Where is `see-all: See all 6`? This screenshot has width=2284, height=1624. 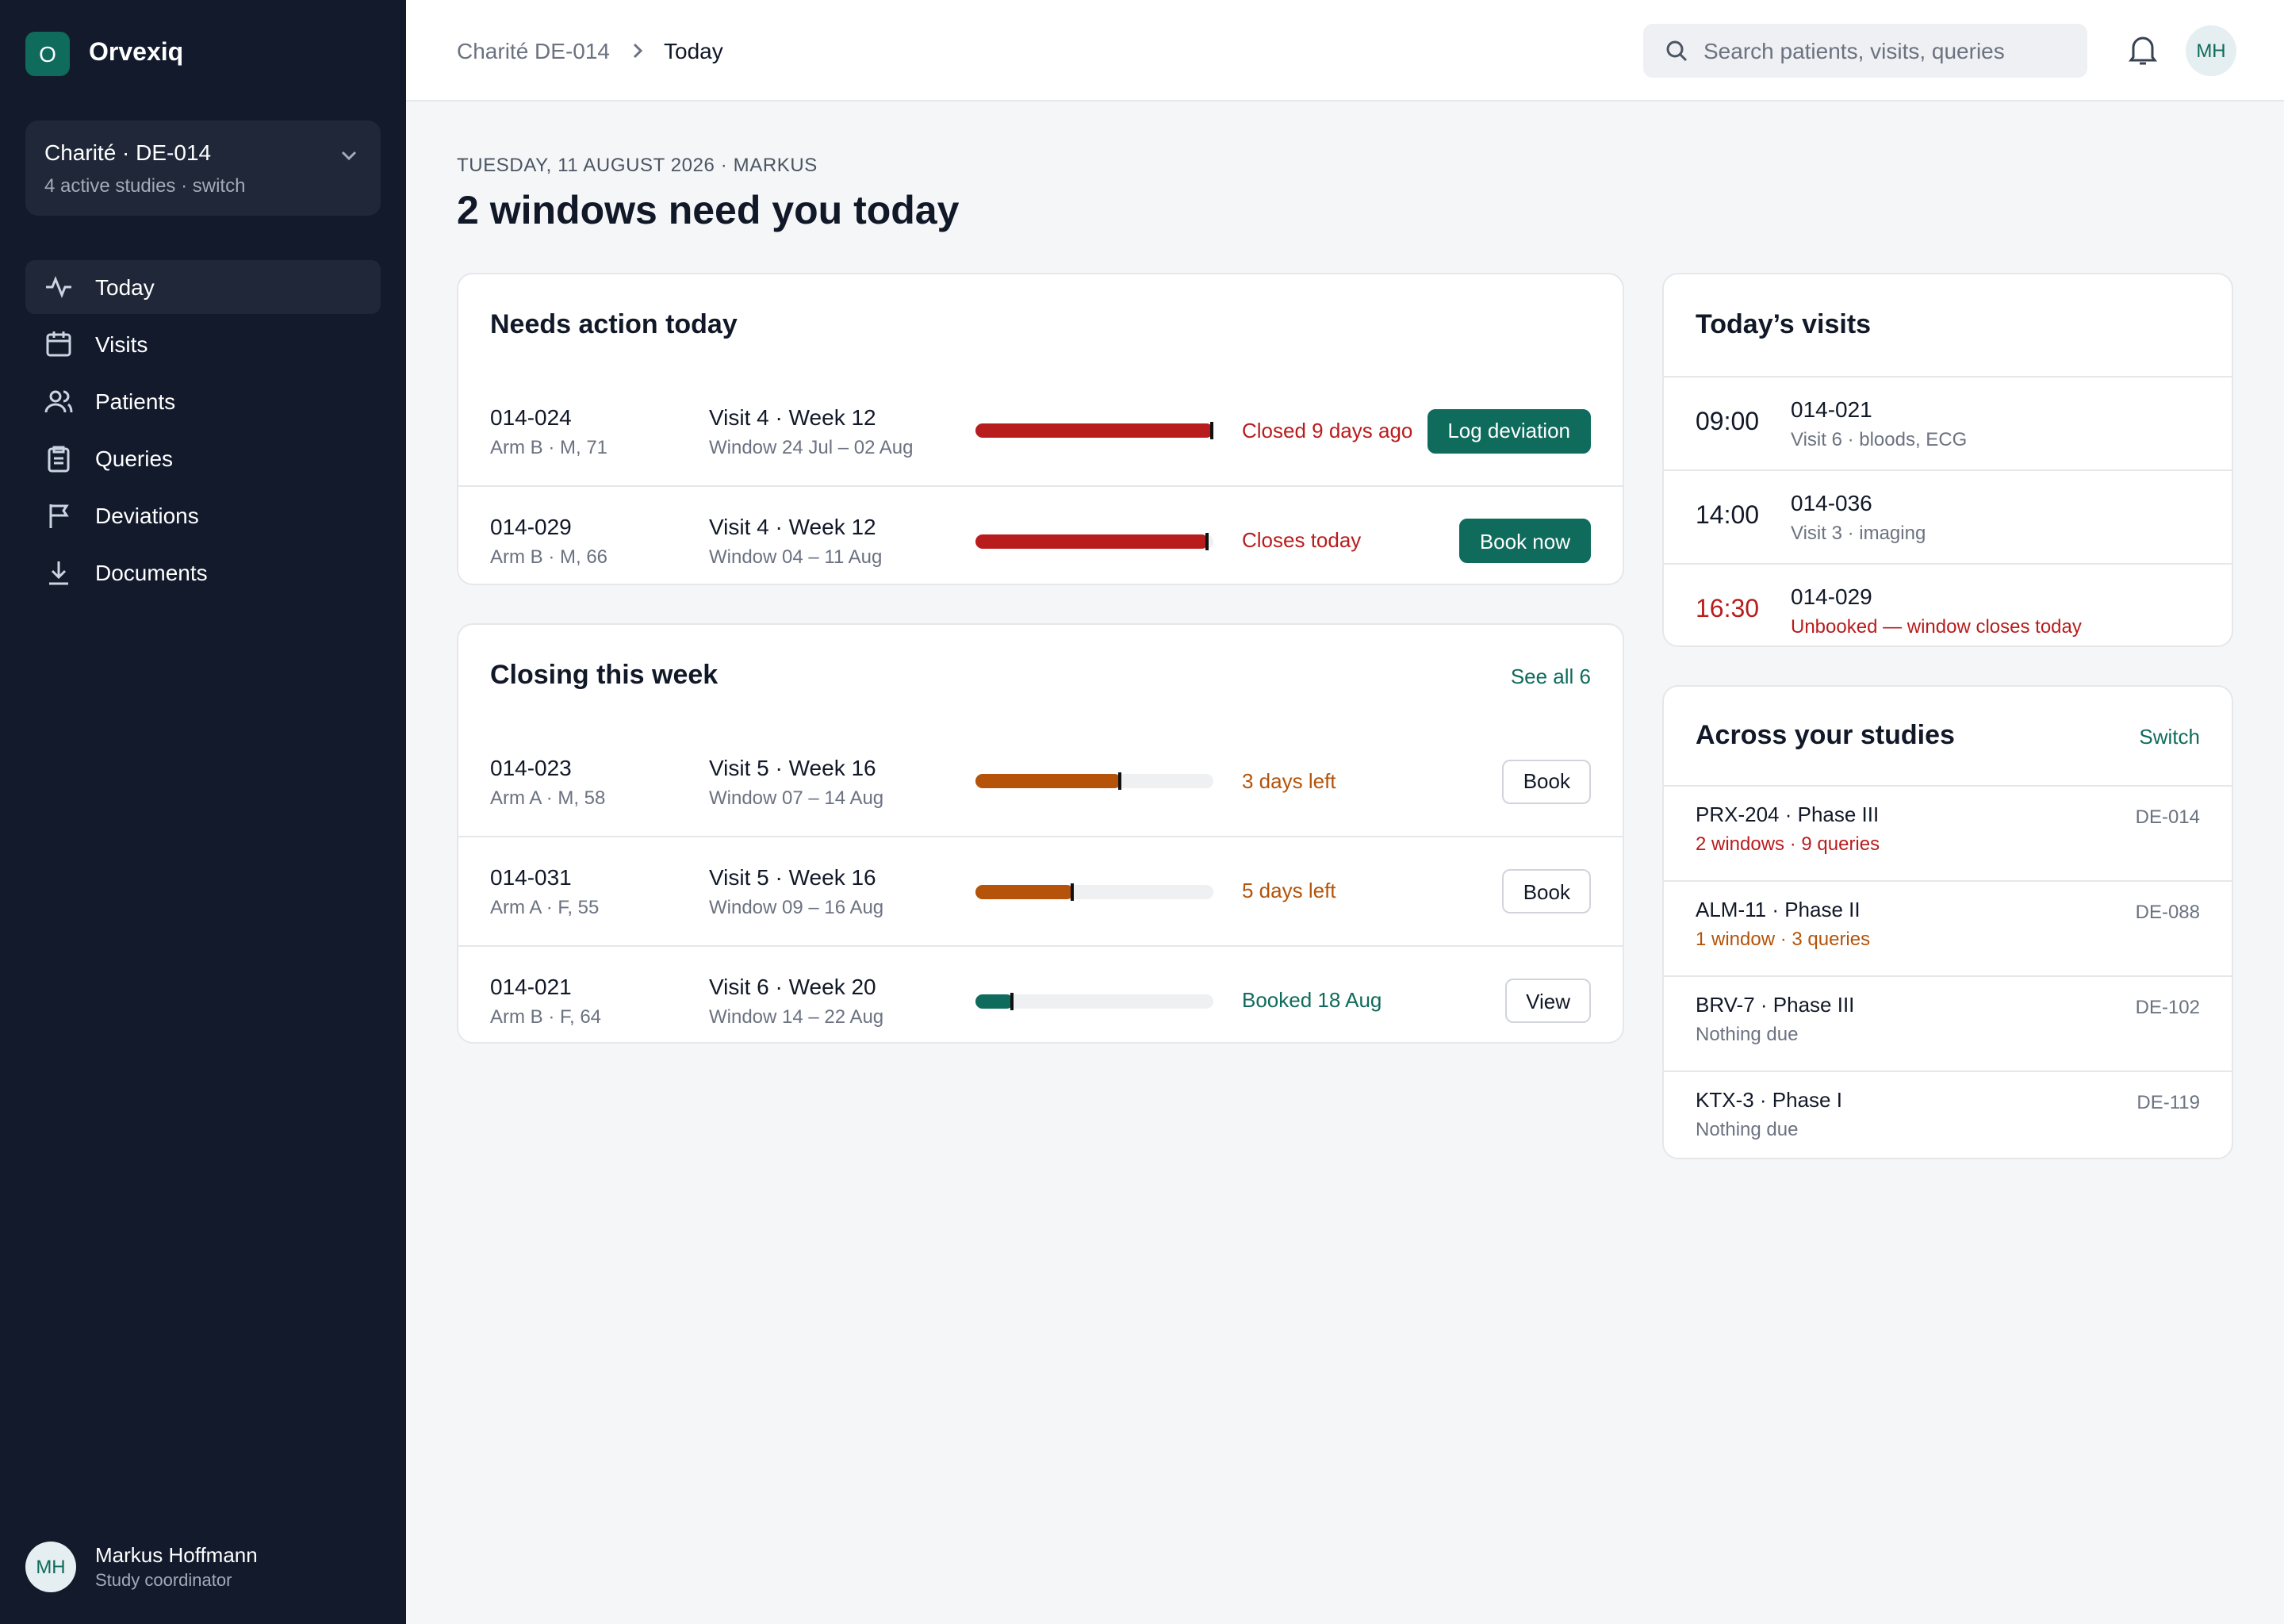
see-all: See all 6 is located at coordinates (1550, 676).